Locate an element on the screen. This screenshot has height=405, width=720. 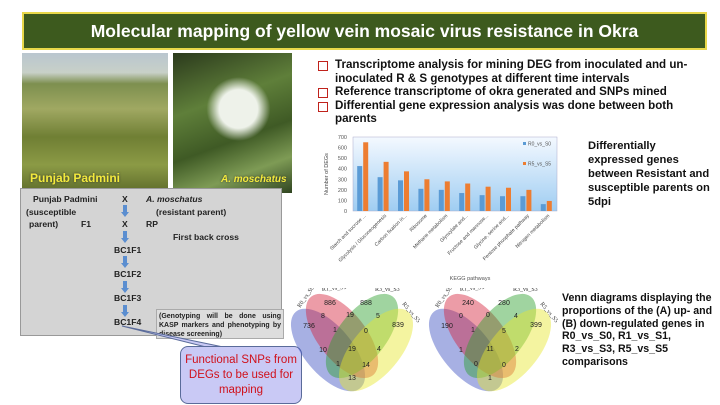
y-tick-label: 700 is located at coordinates (342, 138).